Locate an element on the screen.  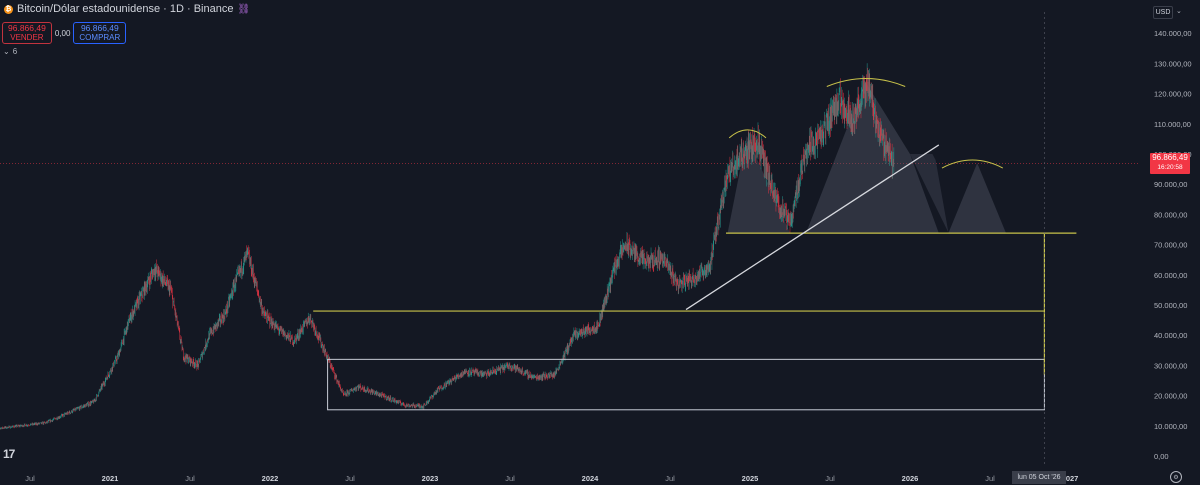
y-tick-label: 60.000,00 is located at coordinates (1170, 275).